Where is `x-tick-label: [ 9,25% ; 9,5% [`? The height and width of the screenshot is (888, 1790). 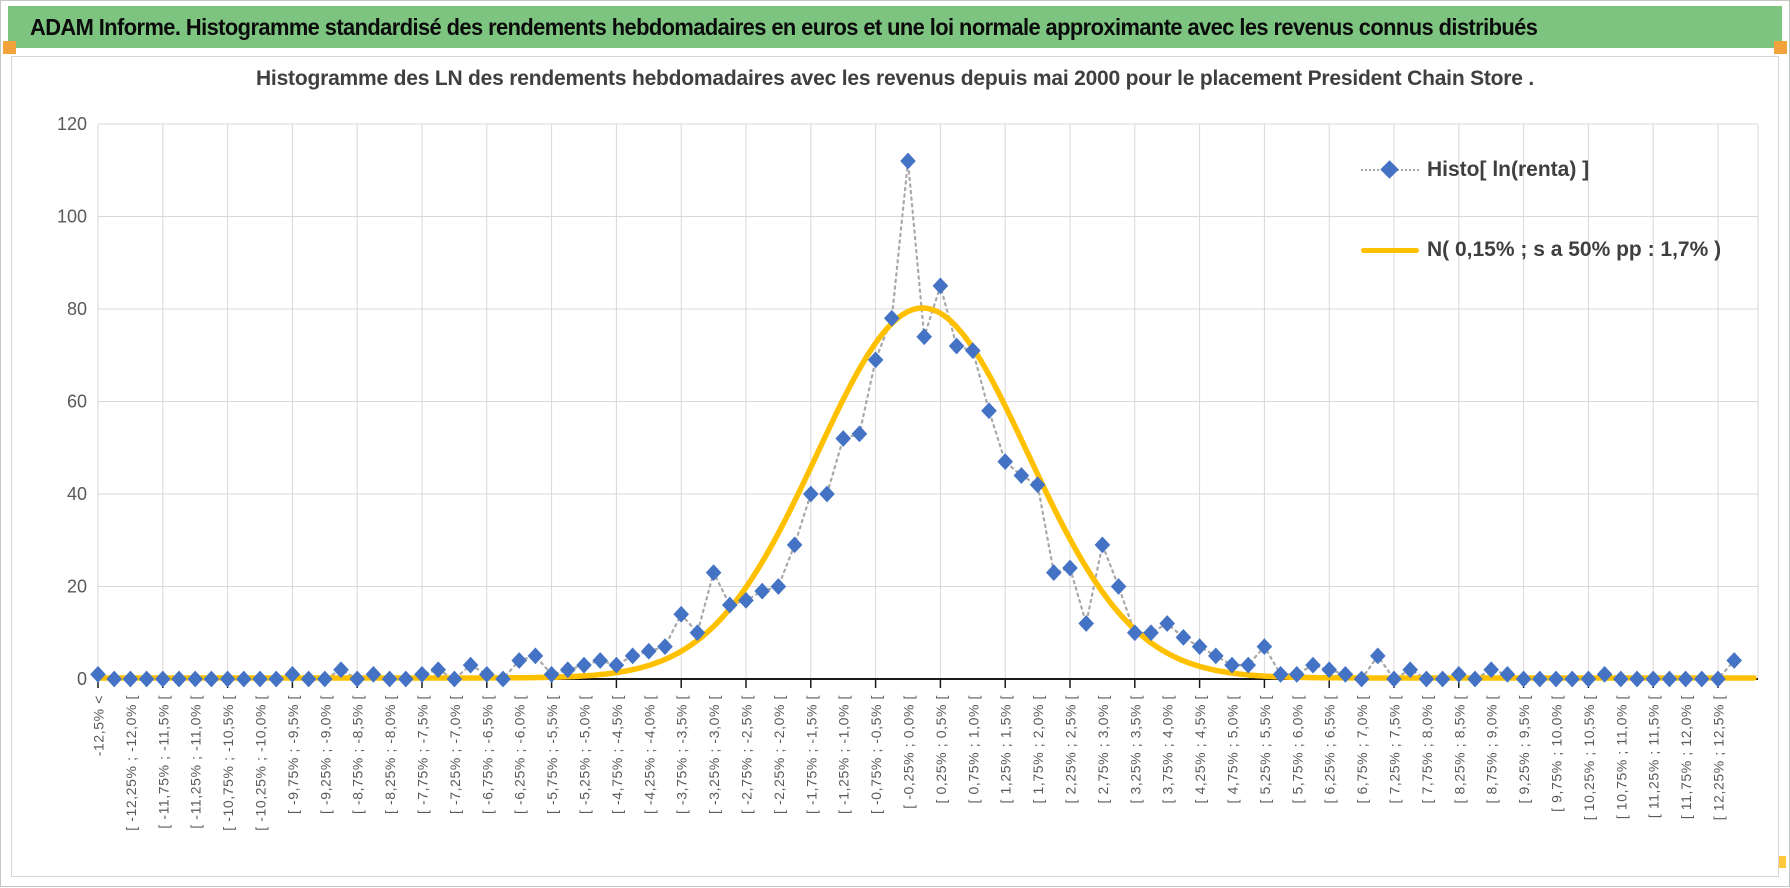
x-tick-label: [ 9,25% ; 9,5% [ is located at coordinates (1524, 749).